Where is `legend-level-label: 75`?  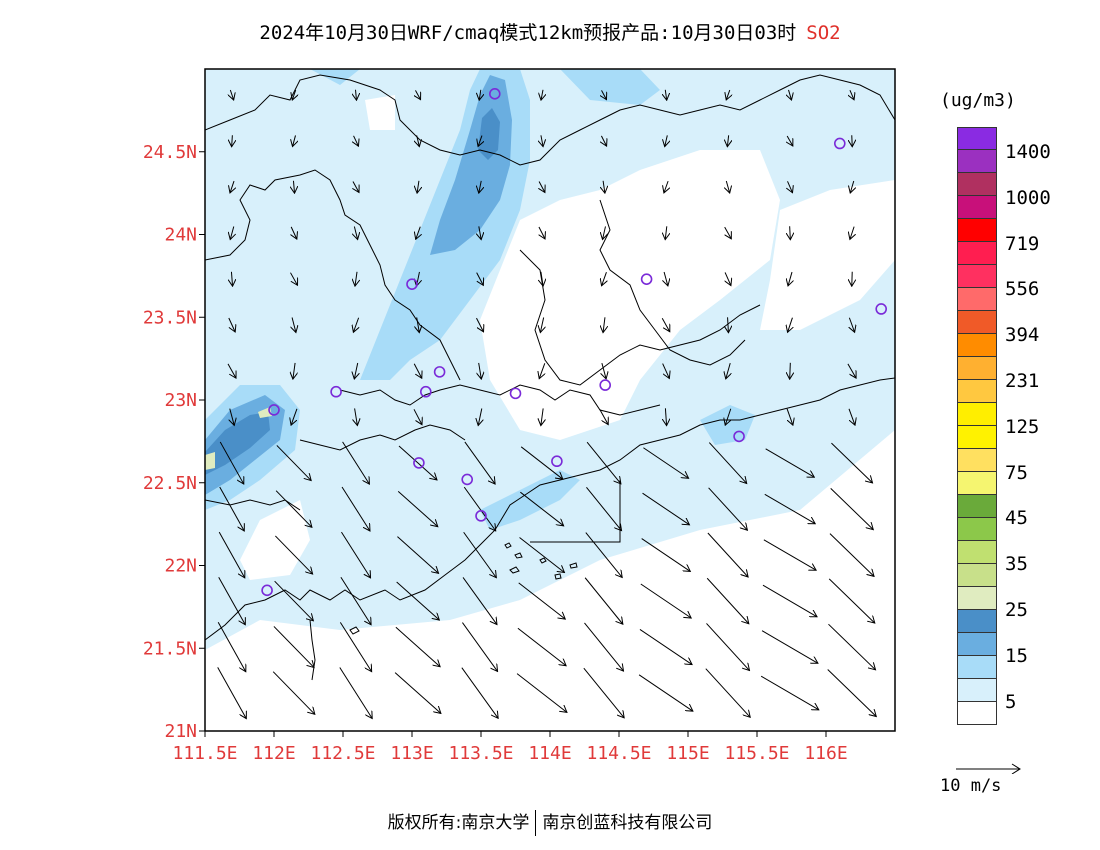 legend-level-label: 75 is located at coordinates (1016, 472).